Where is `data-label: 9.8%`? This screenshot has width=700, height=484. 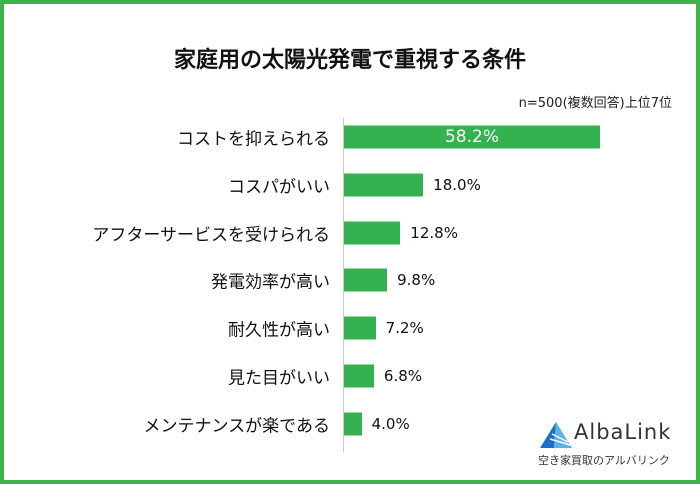 data-label: 9.8% is located at coordinates (416, 280).